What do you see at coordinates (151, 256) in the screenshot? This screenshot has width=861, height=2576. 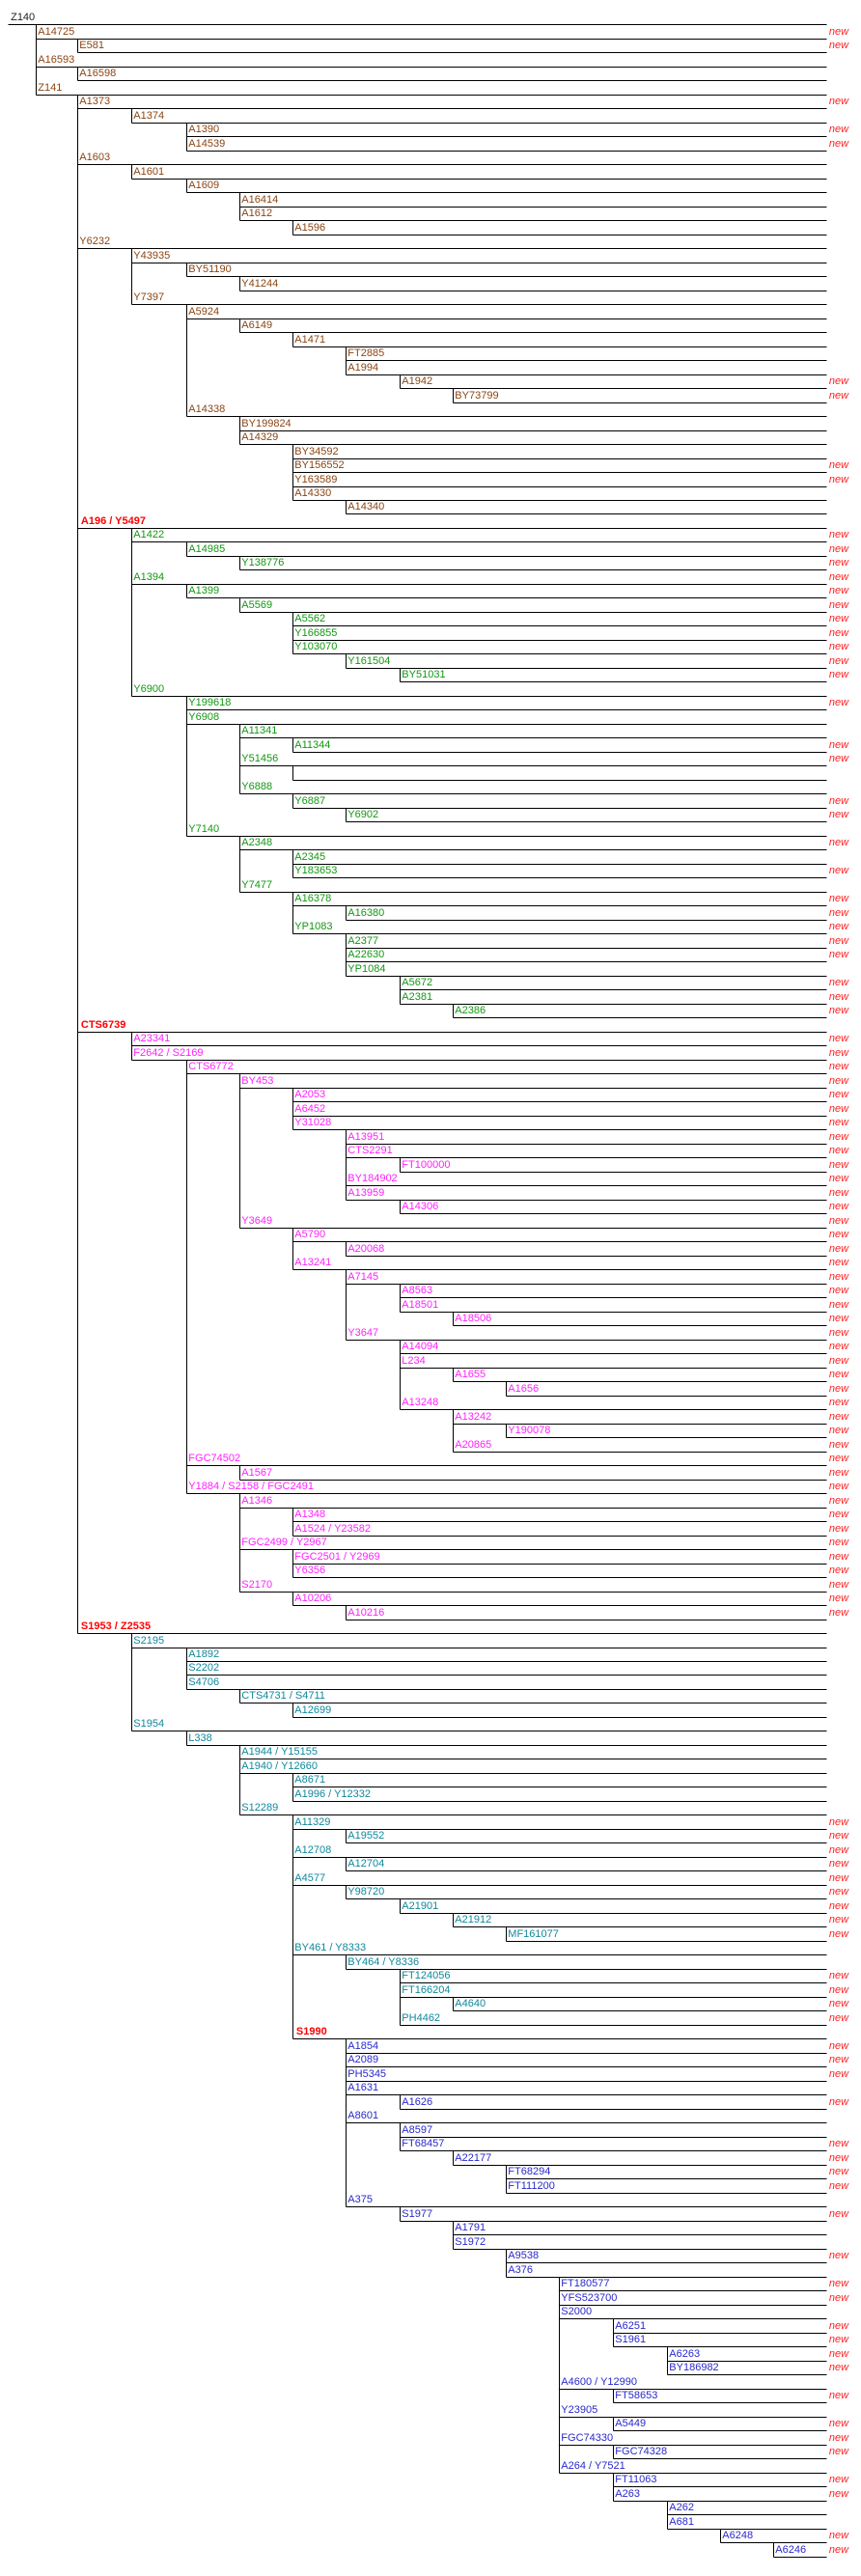 I see `svg-text: Y43935` at bounding box center [151, 256].